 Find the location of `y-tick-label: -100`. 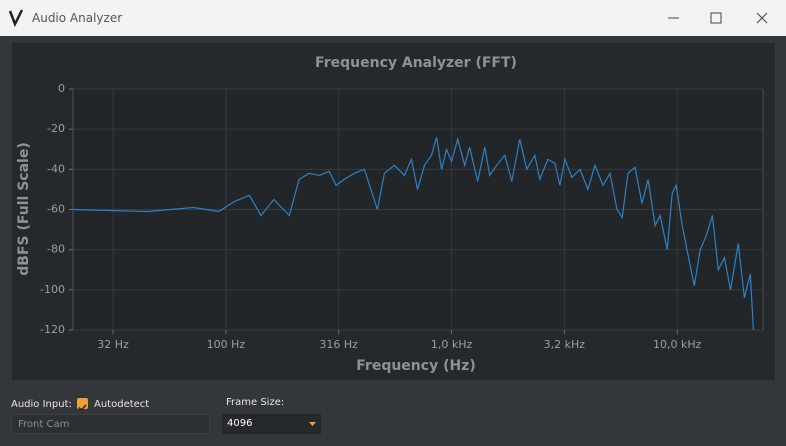

y-tick-label: -100 is located at coordinates (52, 289).